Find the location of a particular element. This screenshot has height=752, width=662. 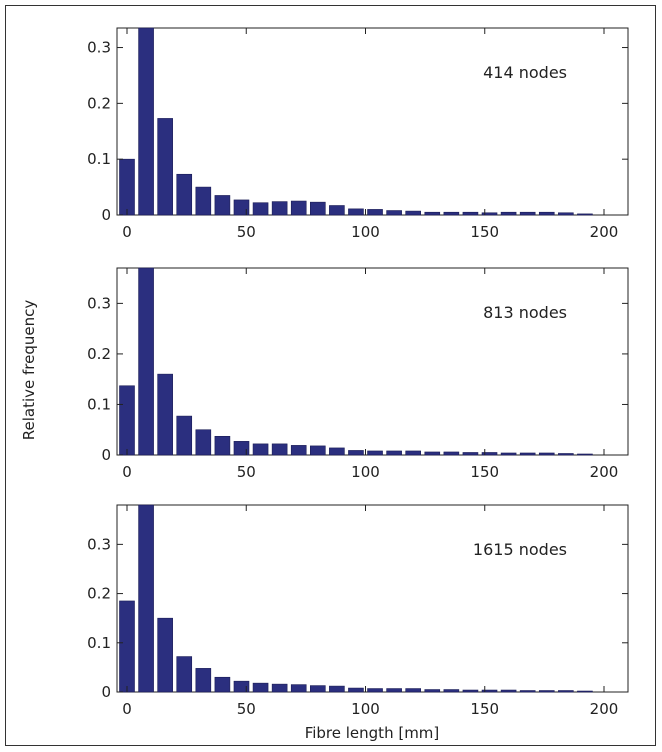

panel-node-count-label: 813 nodes is located at coordinates (525, 312).